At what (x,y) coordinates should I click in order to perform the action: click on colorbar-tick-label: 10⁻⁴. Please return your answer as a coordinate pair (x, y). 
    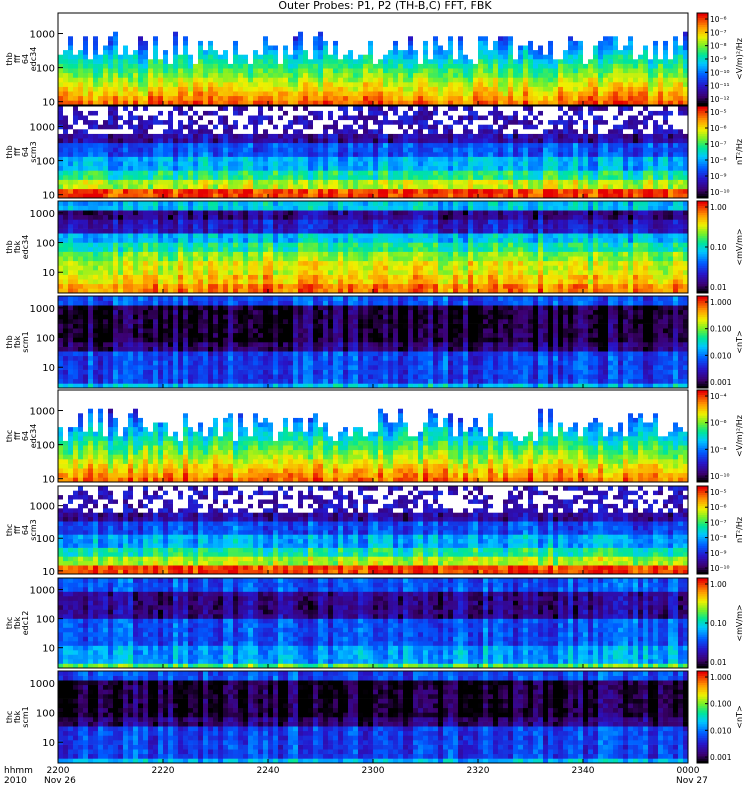
    Looking at the image, I should click on (718, 396).